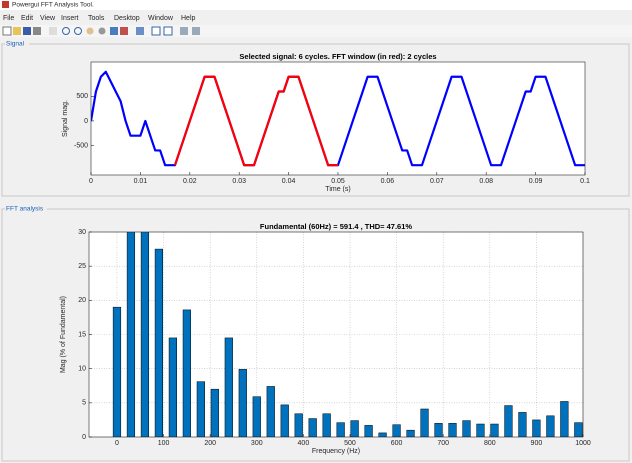  I want to click on tool-brush, so click(124, 31).